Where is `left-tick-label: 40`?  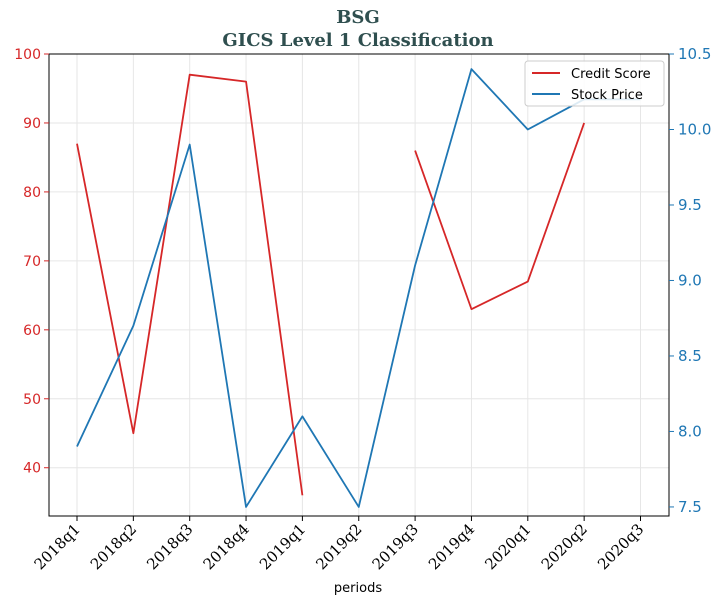 left-tick-label: 40 is located at coordinates (32, 469).